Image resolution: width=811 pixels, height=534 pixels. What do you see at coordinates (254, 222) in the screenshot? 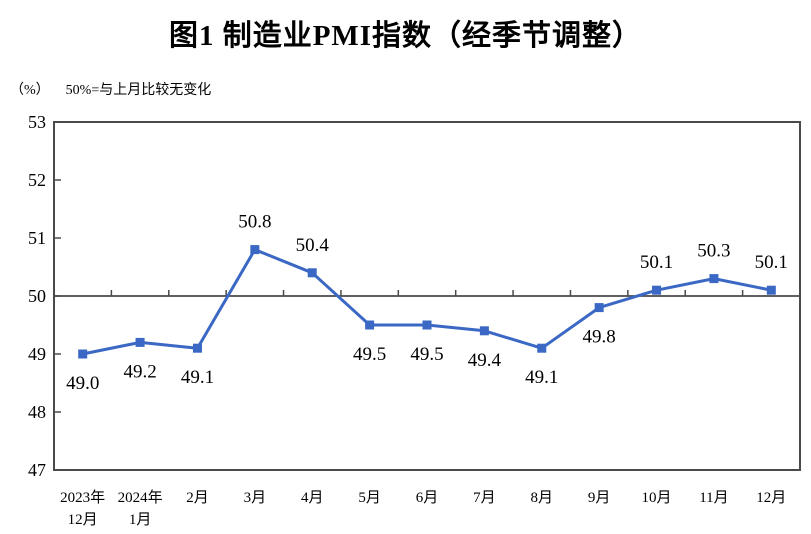
I see `data-point-label: 50.8` at bounding box center [254, 222].